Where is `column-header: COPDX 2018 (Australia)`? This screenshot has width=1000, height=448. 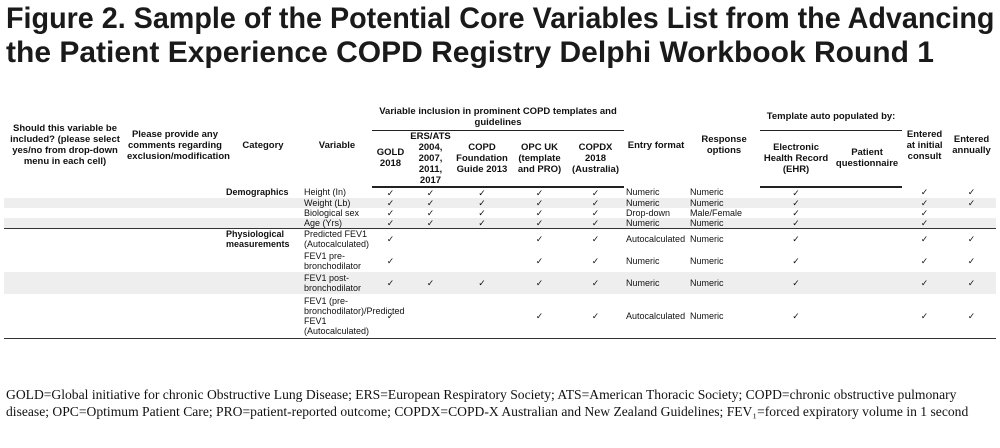
column-header: COPDX 2018 (Australia) is located at coordinates (596, 159).